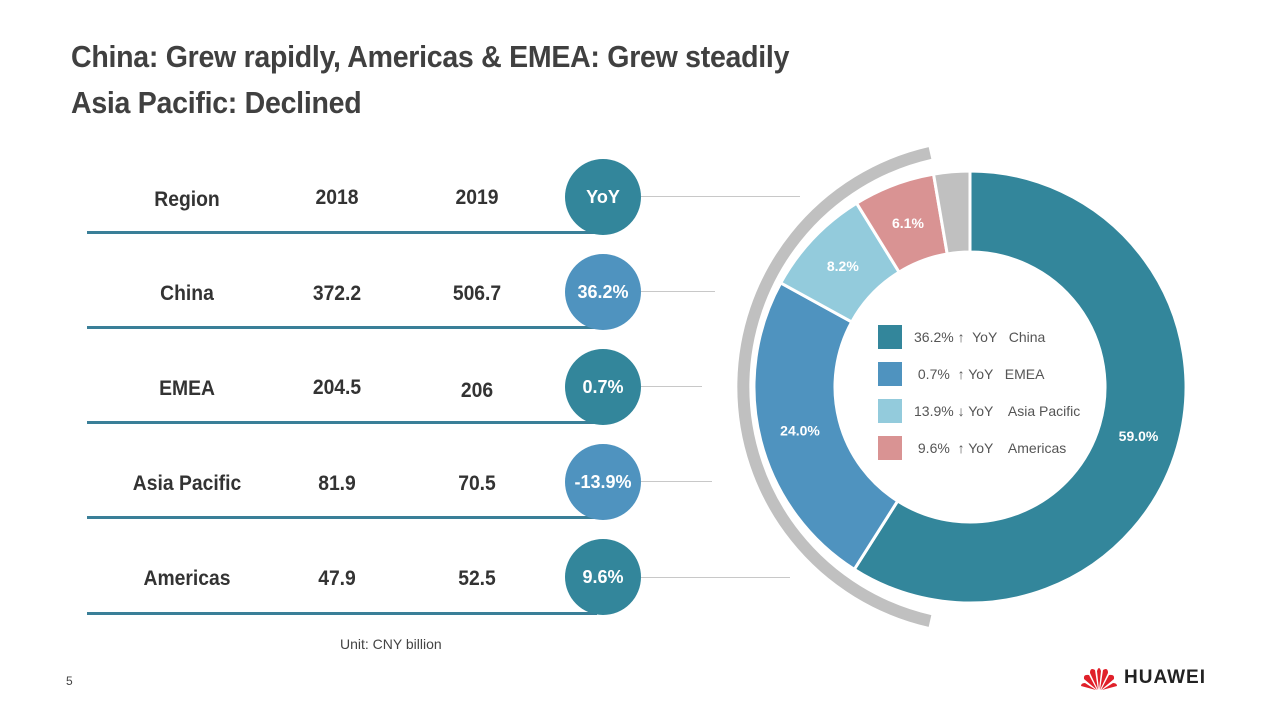 Image resolution: width=1280 pixels, height=712 pixels. What do you see at coordinates (990, 447) in the screenshot?
I see `legend-label: 9.6% ↑ YoY Americas` at bounding box center [990, 447].